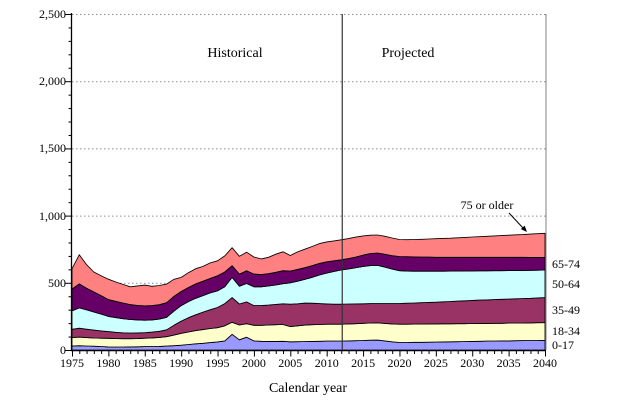 This screenshot has height=413, width=624. What do you see at coordinates (52, 215) in the screenshot?
I see `y-tick-label: 1,000` at bounding box center [52, 215].